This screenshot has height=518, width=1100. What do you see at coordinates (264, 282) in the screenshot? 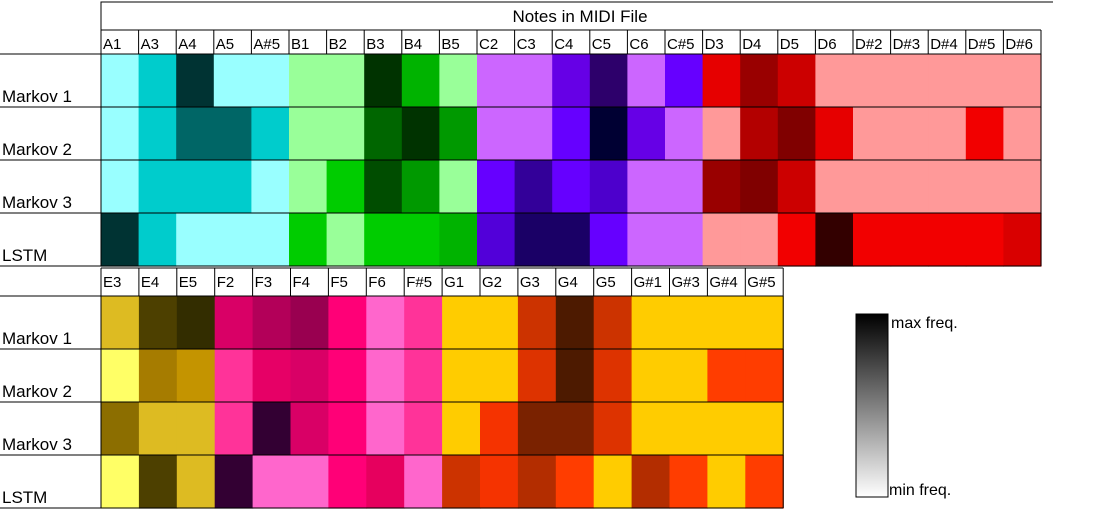
I see `column-label: F3` at bounding box center [264, 282].